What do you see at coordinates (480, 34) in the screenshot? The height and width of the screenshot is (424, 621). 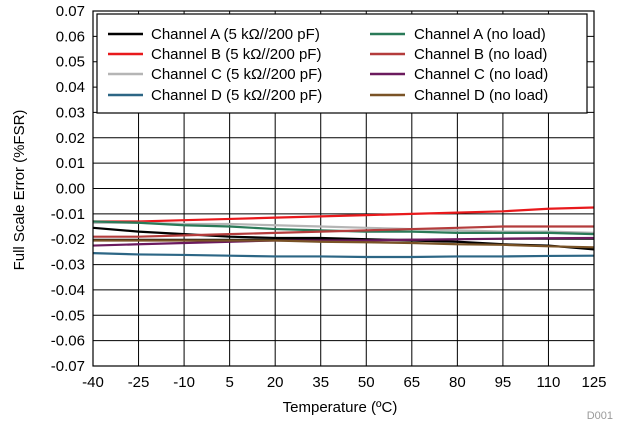 I see `legend-label: Channel A (no load)` at bounding box center [480, 34].